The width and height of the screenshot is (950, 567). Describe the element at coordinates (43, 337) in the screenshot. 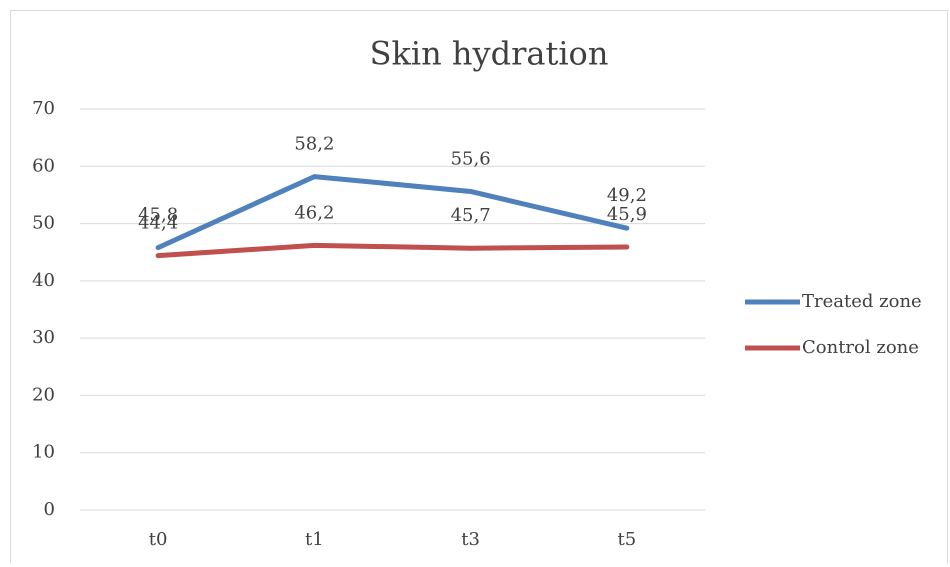

I see `y-tick-label: 30` at that location.